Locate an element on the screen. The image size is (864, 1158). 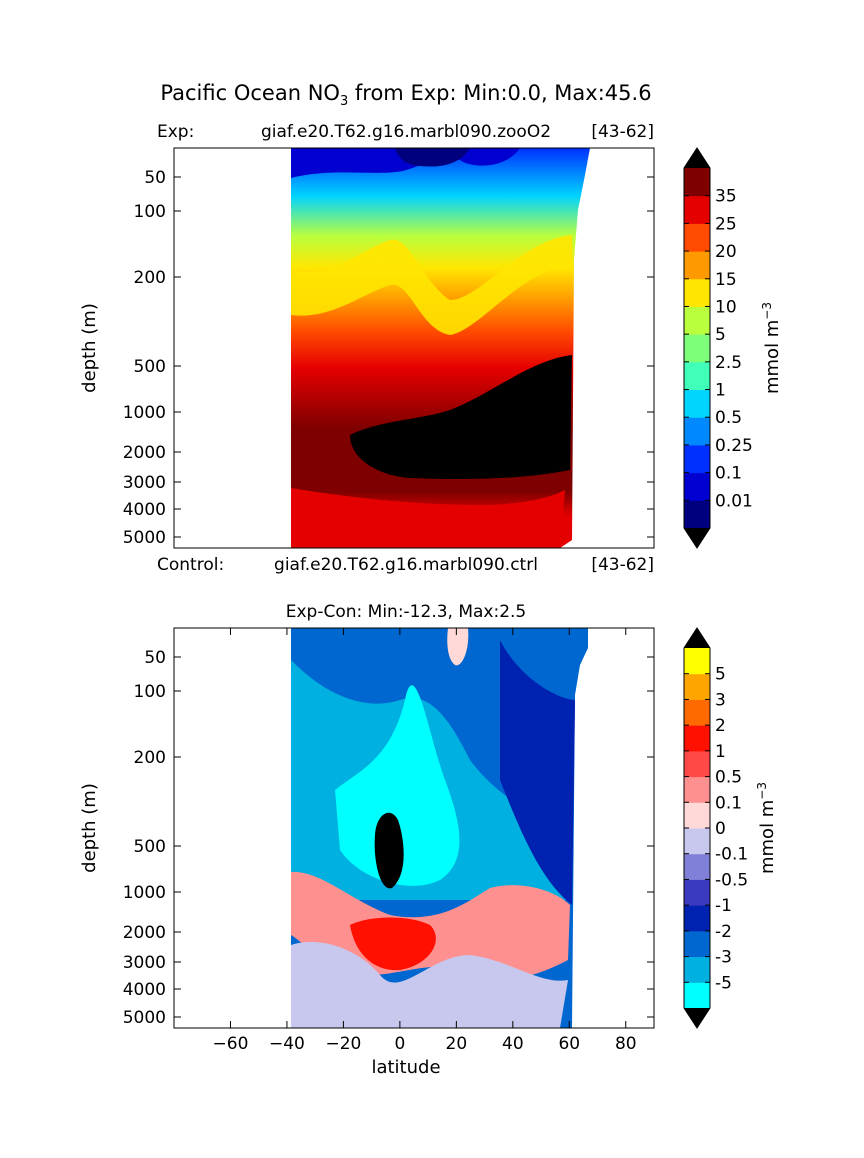
exp-years: [43-62] is located at coordinates (622, 132).